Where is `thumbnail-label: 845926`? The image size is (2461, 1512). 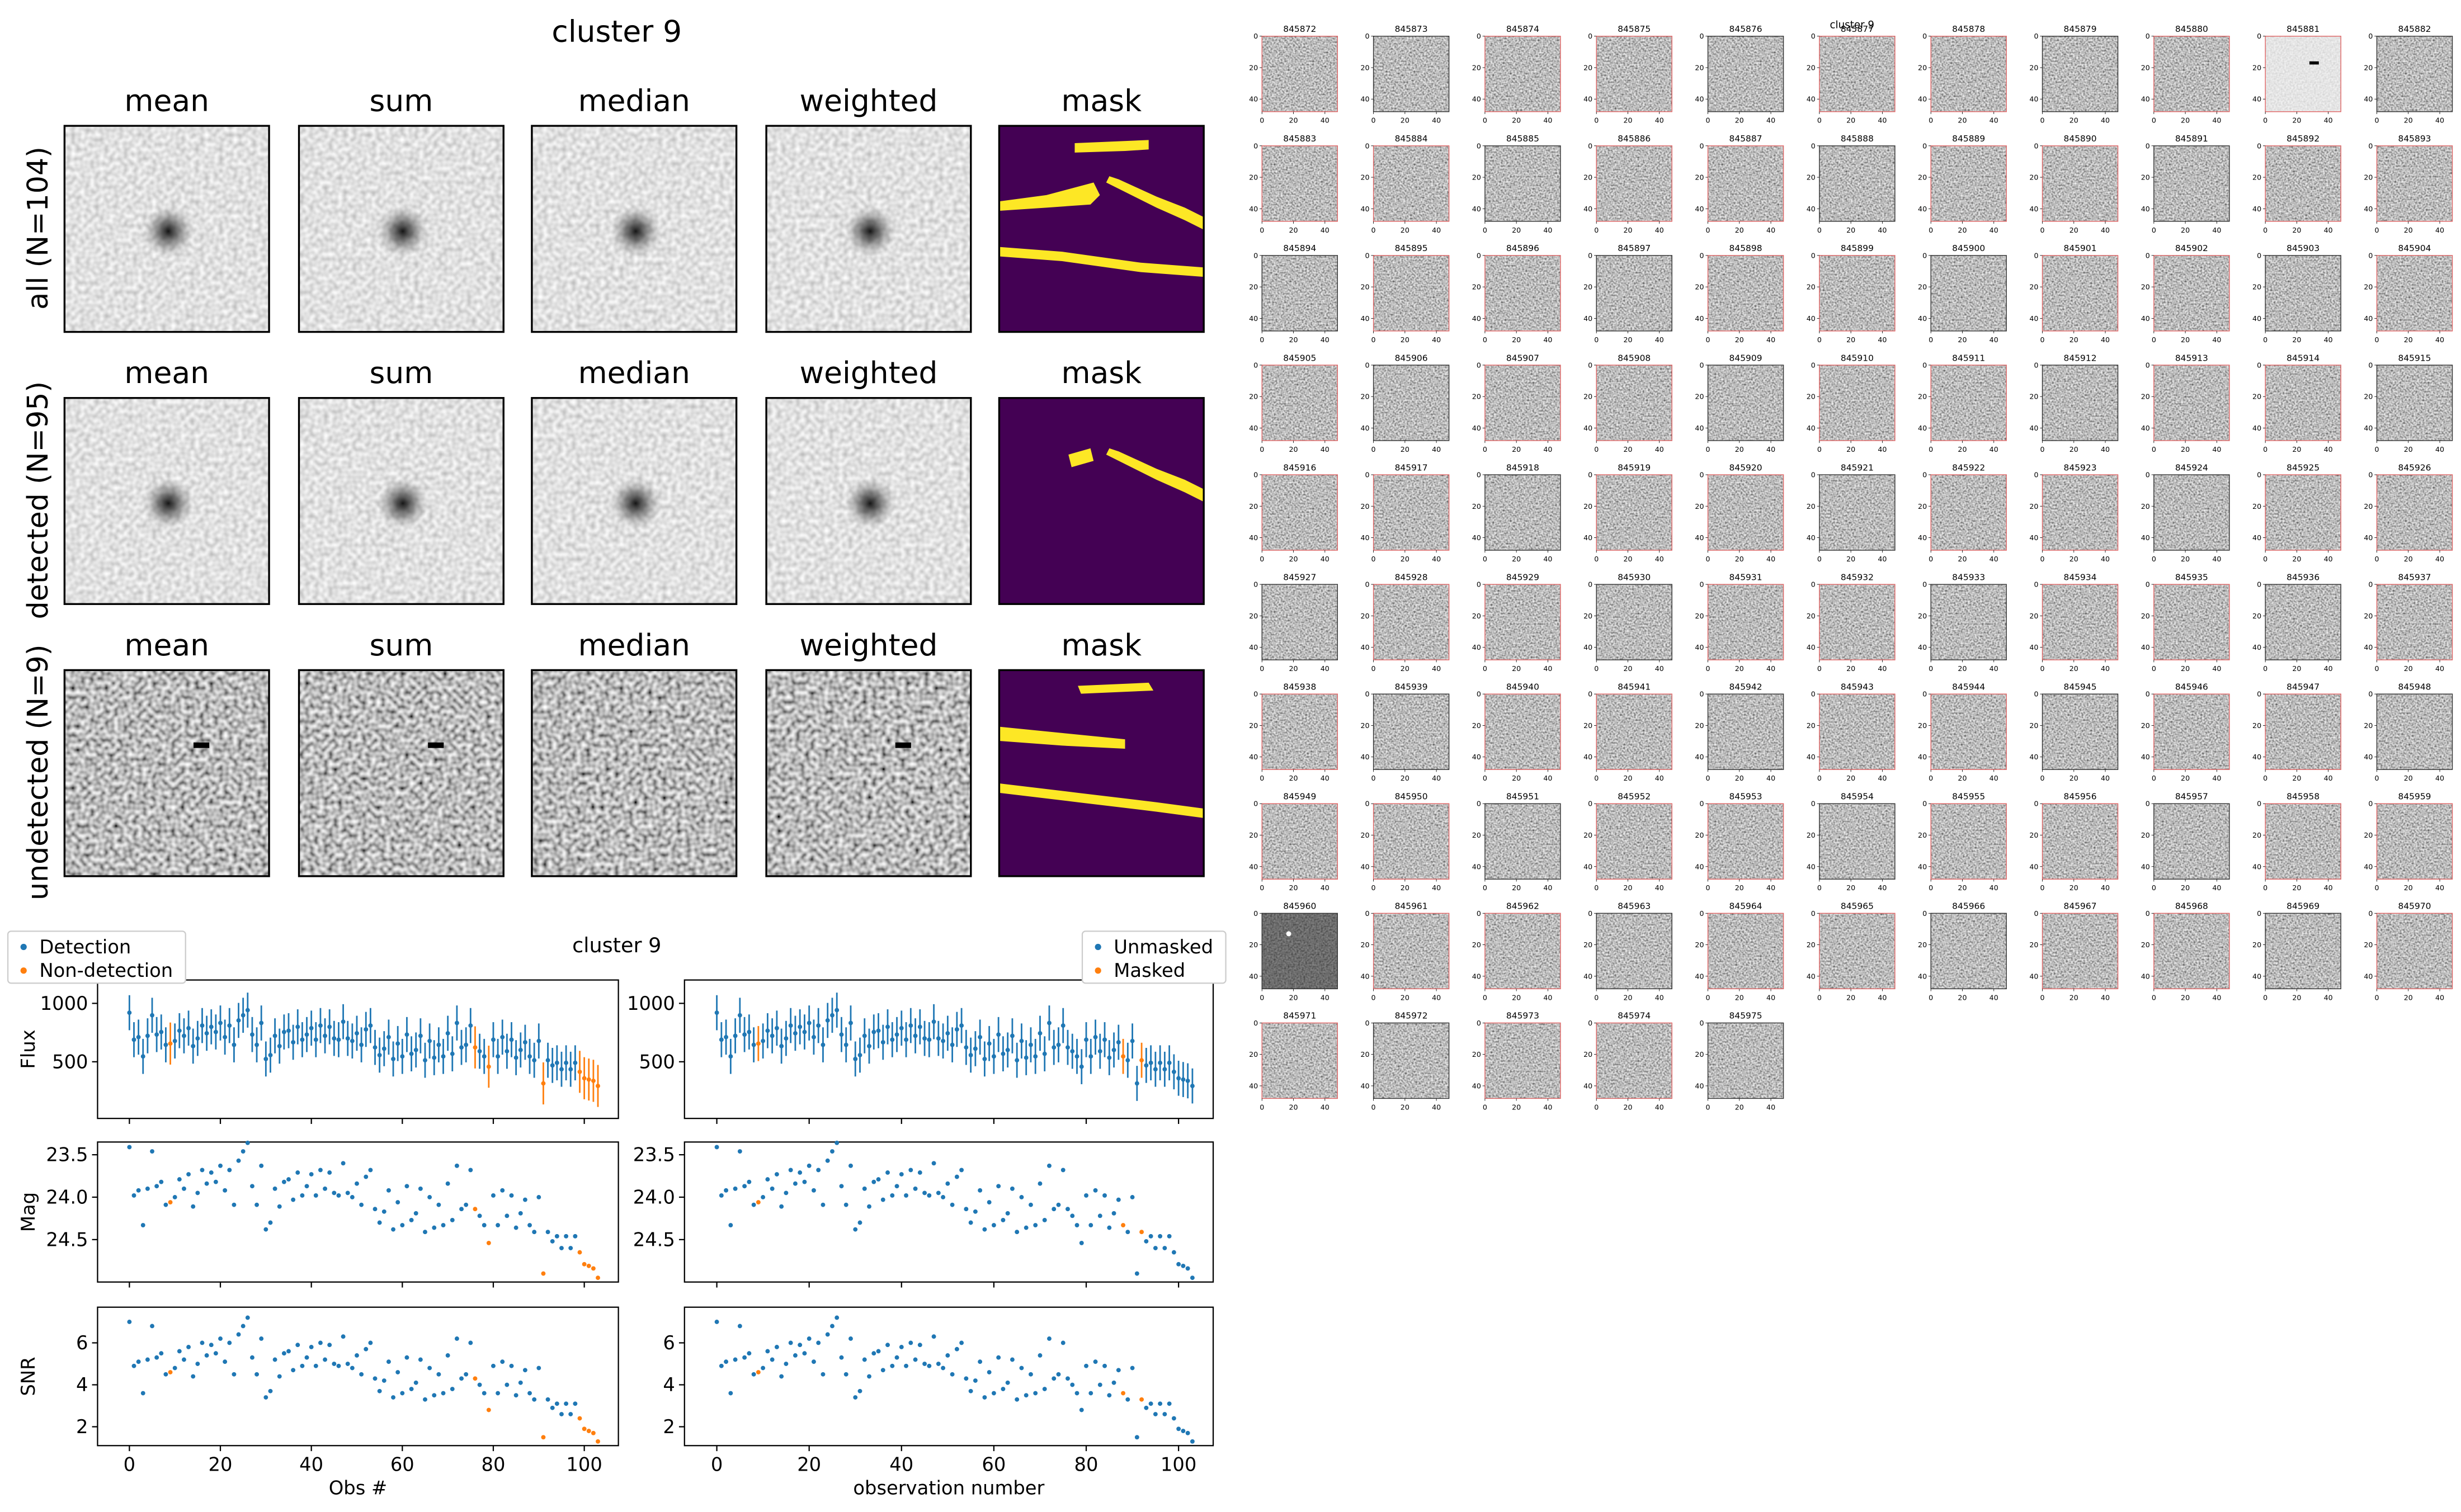 thumbnail-label: 845926 is located at coordinates (2414, 467).